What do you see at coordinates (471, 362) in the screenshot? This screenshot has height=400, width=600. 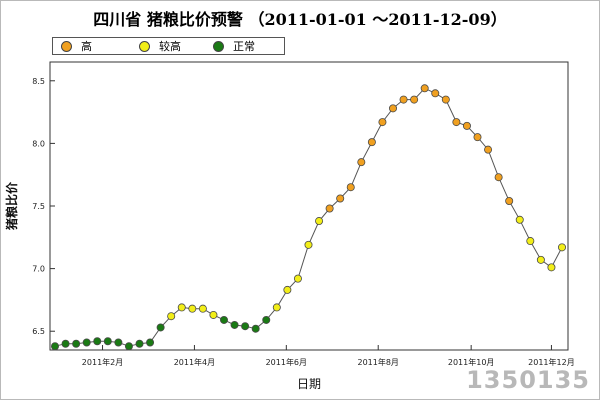 I see `x-tick-label: 2011年10月` at bounding box center [471, 362].